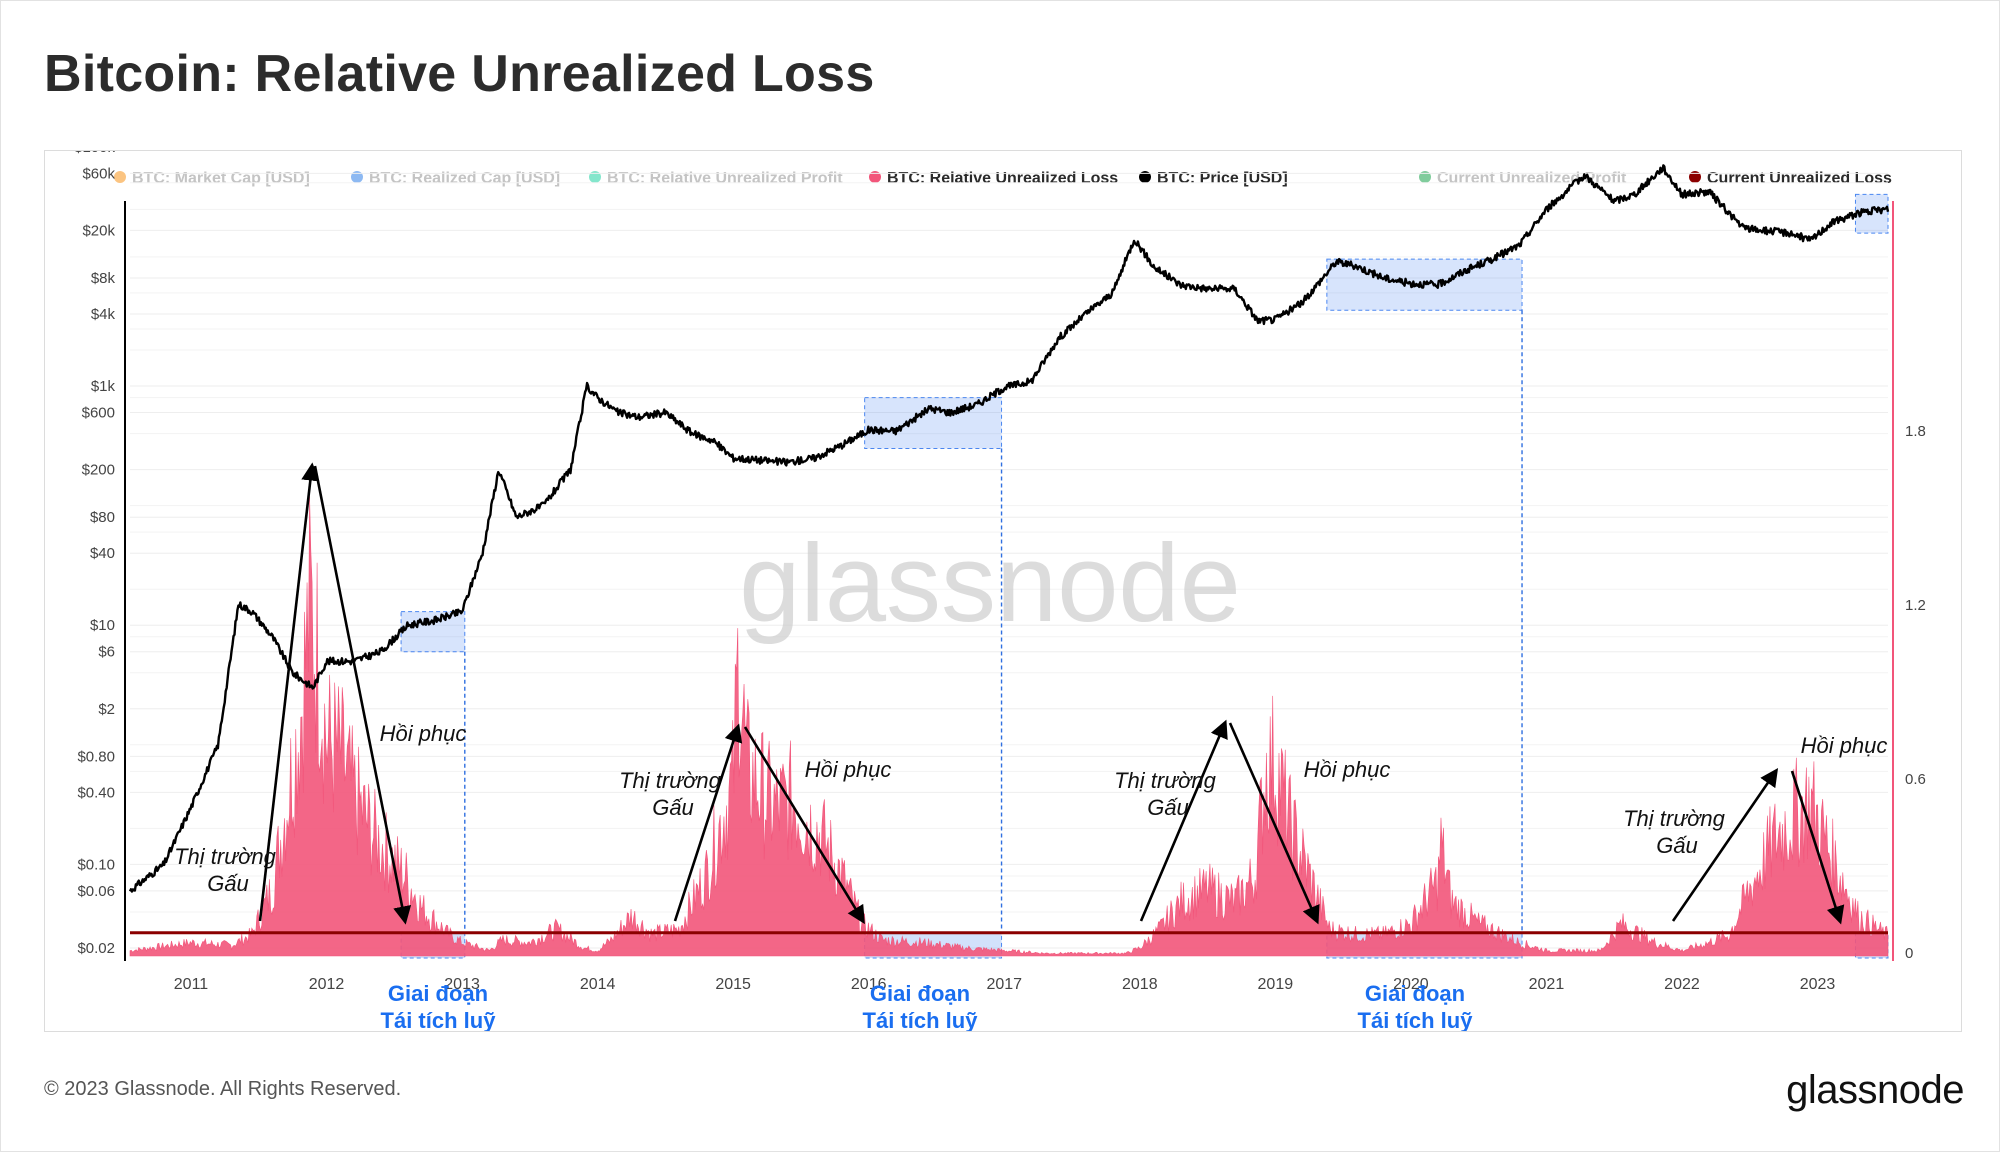 The width and height of the screenshot is (2000, 1152). I want to click on legend-item-3: BTC: Relative Unrealized Loss, so click(993, 178).